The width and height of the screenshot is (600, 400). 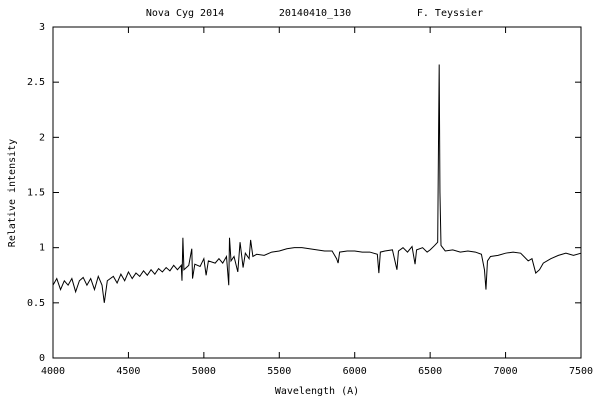 I want to click on x-tick-label: 4000, so click(x=53, y=371).